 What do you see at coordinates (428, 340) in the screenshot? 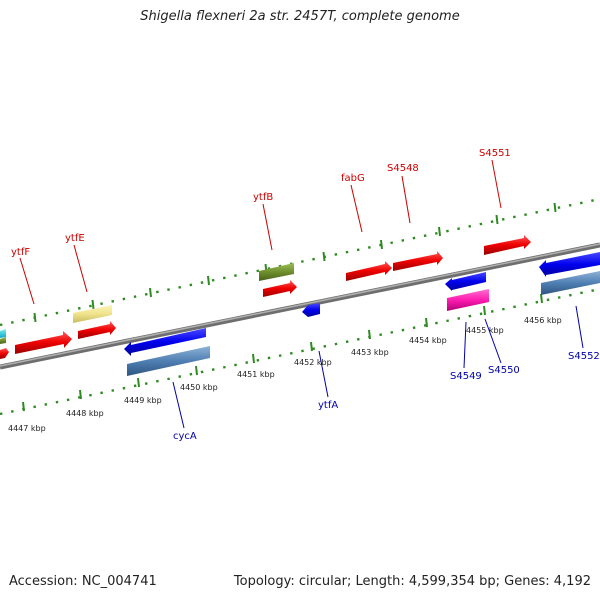
I see `kbp-label: 4454 kbp` at bounding box center [428, 340].